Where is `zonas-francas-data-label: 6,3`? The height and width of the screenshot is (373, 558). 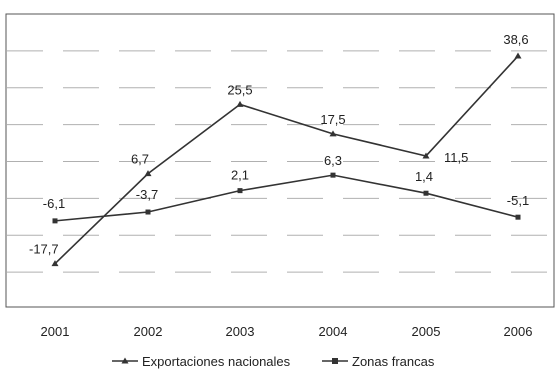 zonas-francas-data-label: 6,3 is located at coordinates (333, 160).